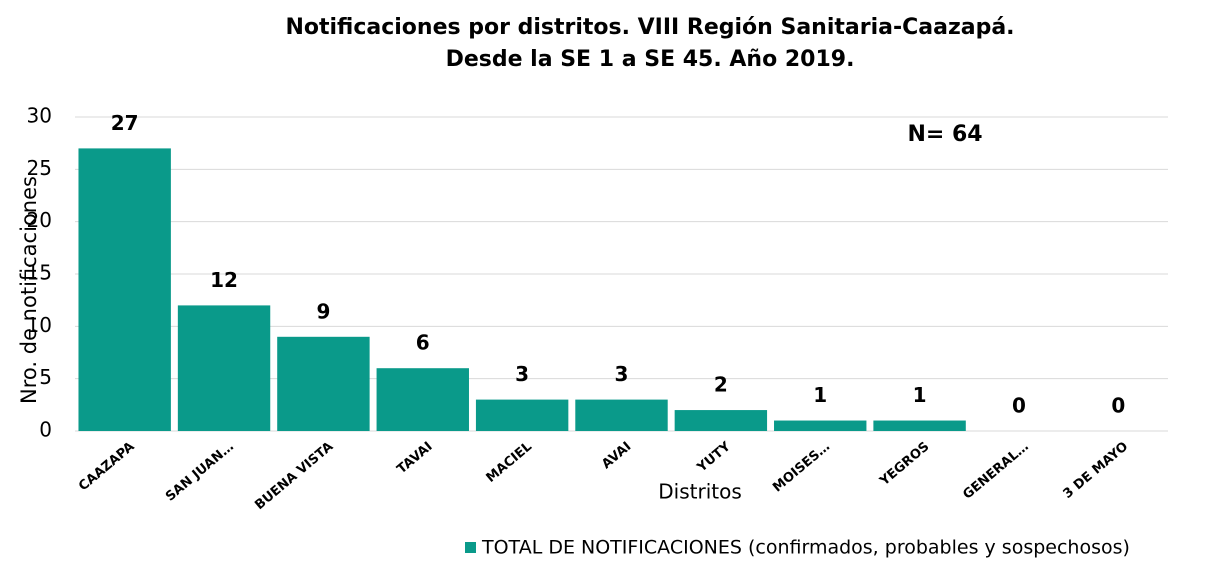 The height and width of the screenshot is (561, 1219). Describe the element at coordinates (323, 311) in the screenshot. I see `data-label: 9` at that location.